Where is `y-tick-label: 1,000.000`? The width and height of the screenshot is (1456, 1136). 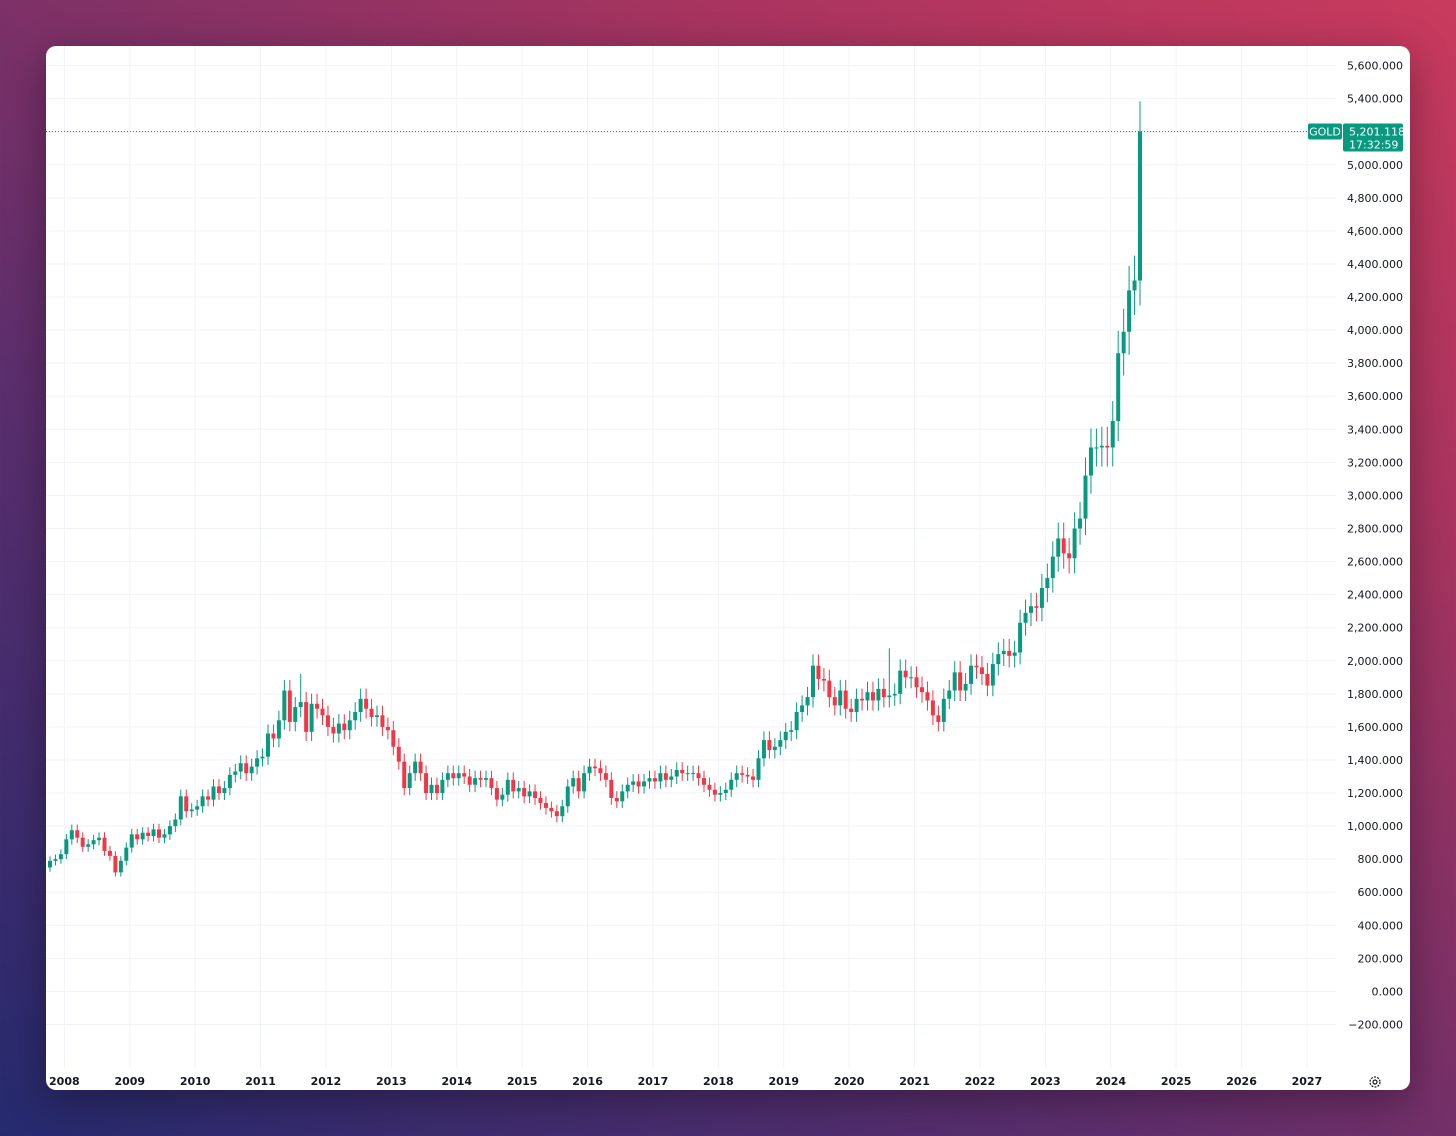 y-tick-label: 1,000.000 is located at coordinates (1375, 826).